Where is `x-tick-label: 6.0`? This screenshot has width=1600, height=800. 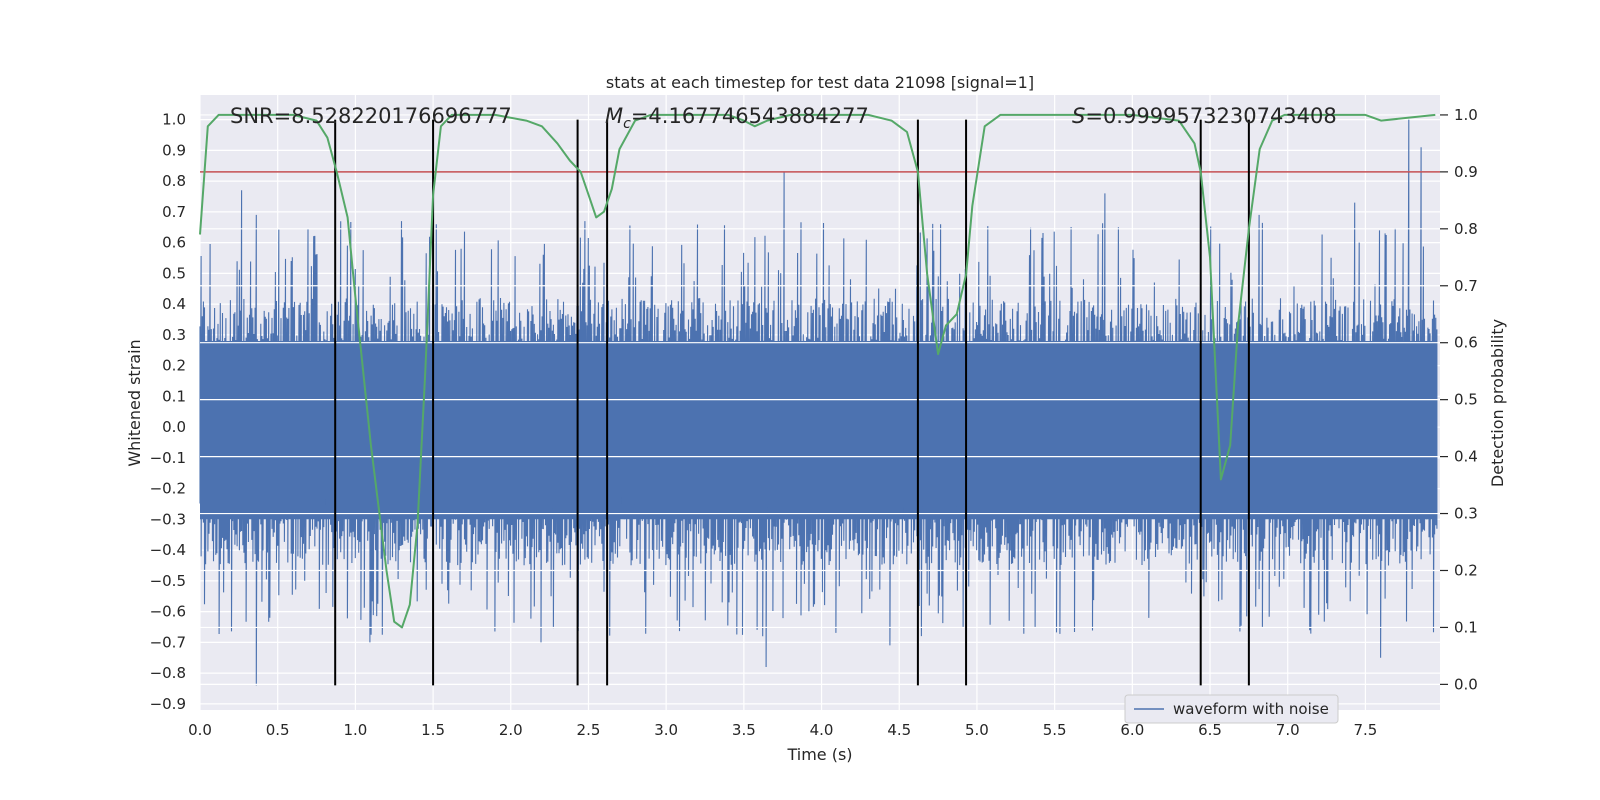 x-tick-label: 6.0 is located at coordinates (1132, 730).